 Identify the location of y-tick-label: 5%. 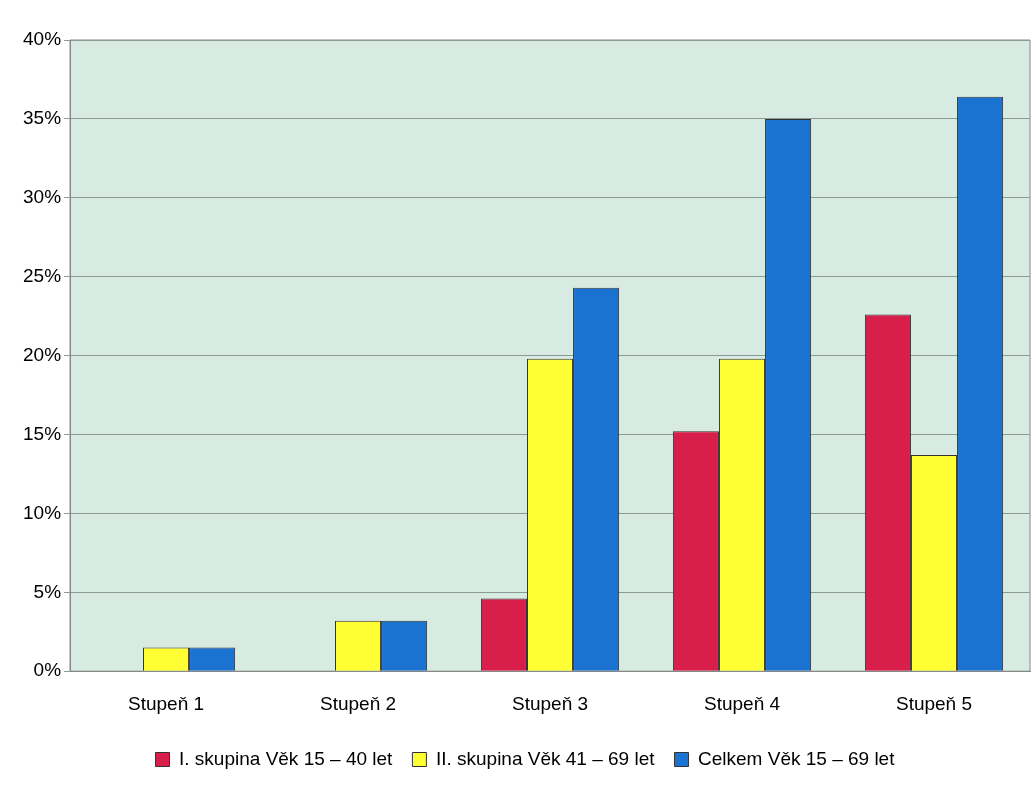
(47, 591).